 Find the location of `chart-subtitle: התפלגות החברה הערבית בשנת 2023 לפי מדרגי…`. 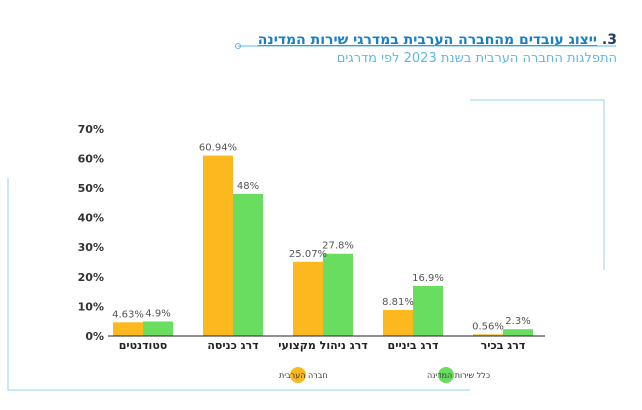

chart-subtitle: התפלגות החברה הערבית בשנת 2023 לפי מדרגי… is located at coordinates (476, 58).